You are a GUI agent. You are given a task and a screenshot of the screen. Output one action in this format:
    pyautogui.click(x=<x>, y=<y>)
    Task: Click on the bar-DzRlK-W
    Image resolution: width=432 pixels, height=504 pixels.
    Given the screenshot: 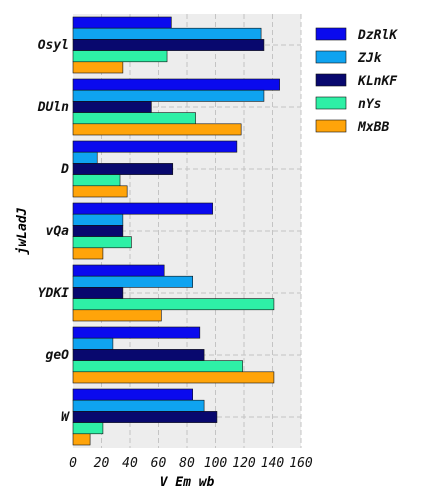 What is the action you would take?
    pyautogui.click(x=132, y=394)
    